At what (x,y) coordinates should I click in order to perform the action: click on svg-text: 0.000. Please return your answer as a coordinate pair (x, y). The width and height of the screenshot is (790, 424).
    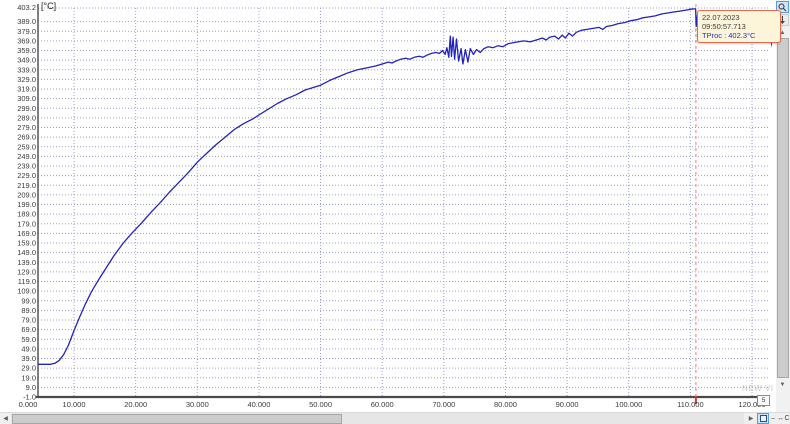
    Looking at the image, I should click on (28, 404).